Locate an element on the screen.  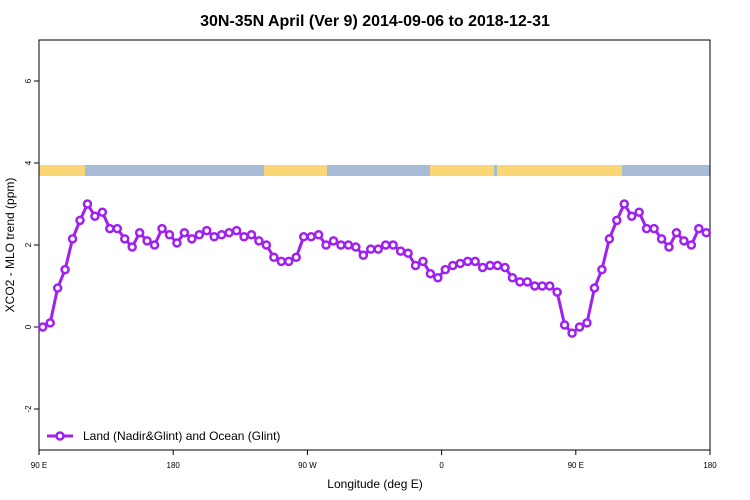
land-ocean-band is located at coordinates (374, 170).